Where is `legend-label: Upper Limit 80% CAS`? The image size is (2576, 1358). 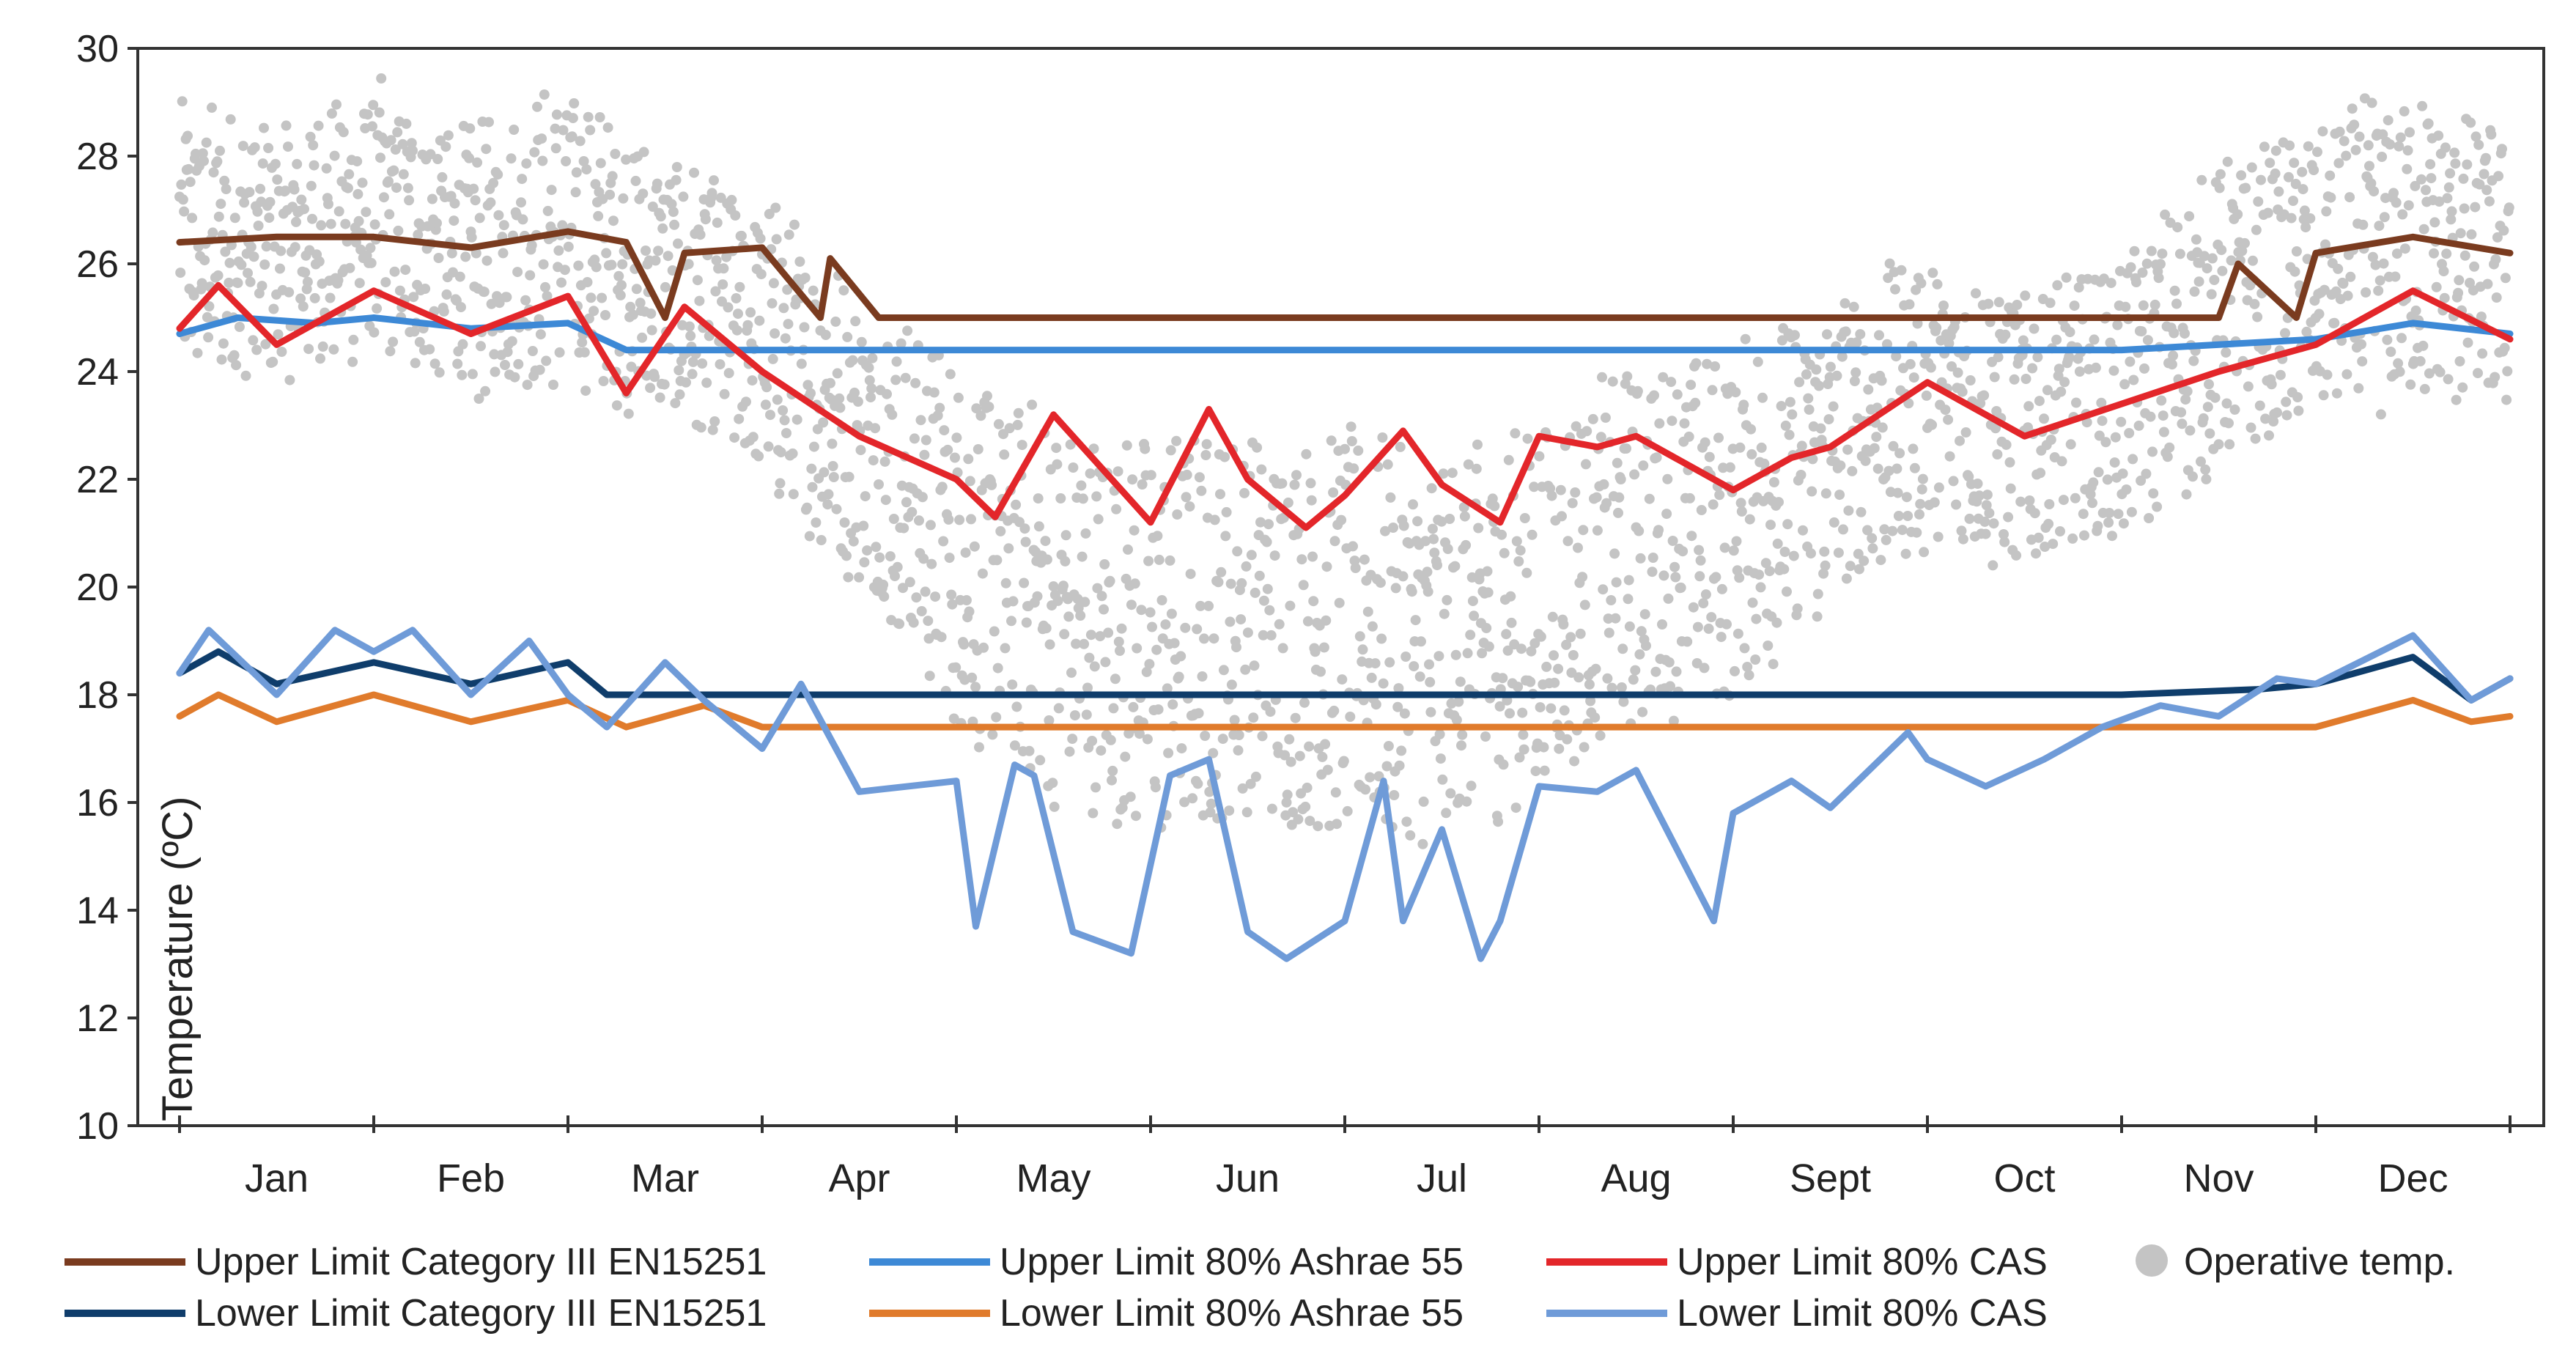 legend-label: Upper Limit 80% CAS is located at coordinates (1862, 1262).